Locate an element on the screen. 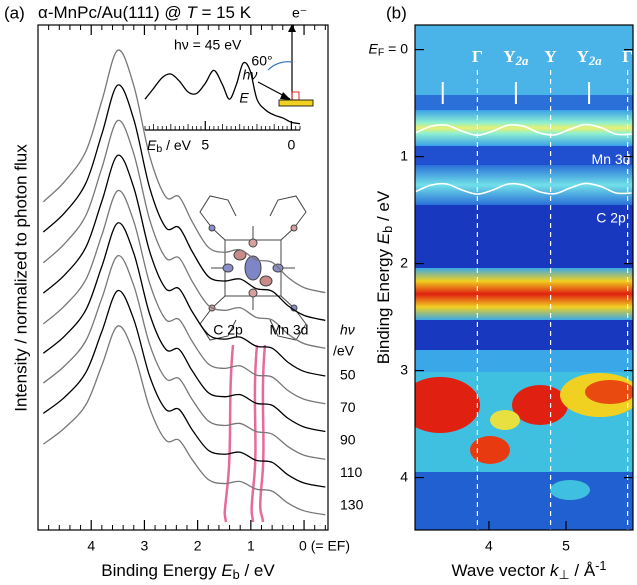 The image size is (637, 585). inset-title: hν = 45 eV is located at coordinates (208, 45).